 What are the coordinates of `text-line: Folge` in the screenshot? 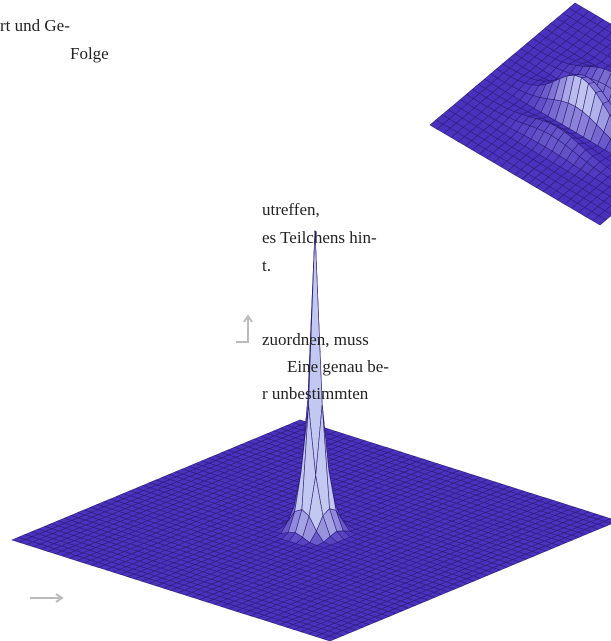 It's located at (89, 53).